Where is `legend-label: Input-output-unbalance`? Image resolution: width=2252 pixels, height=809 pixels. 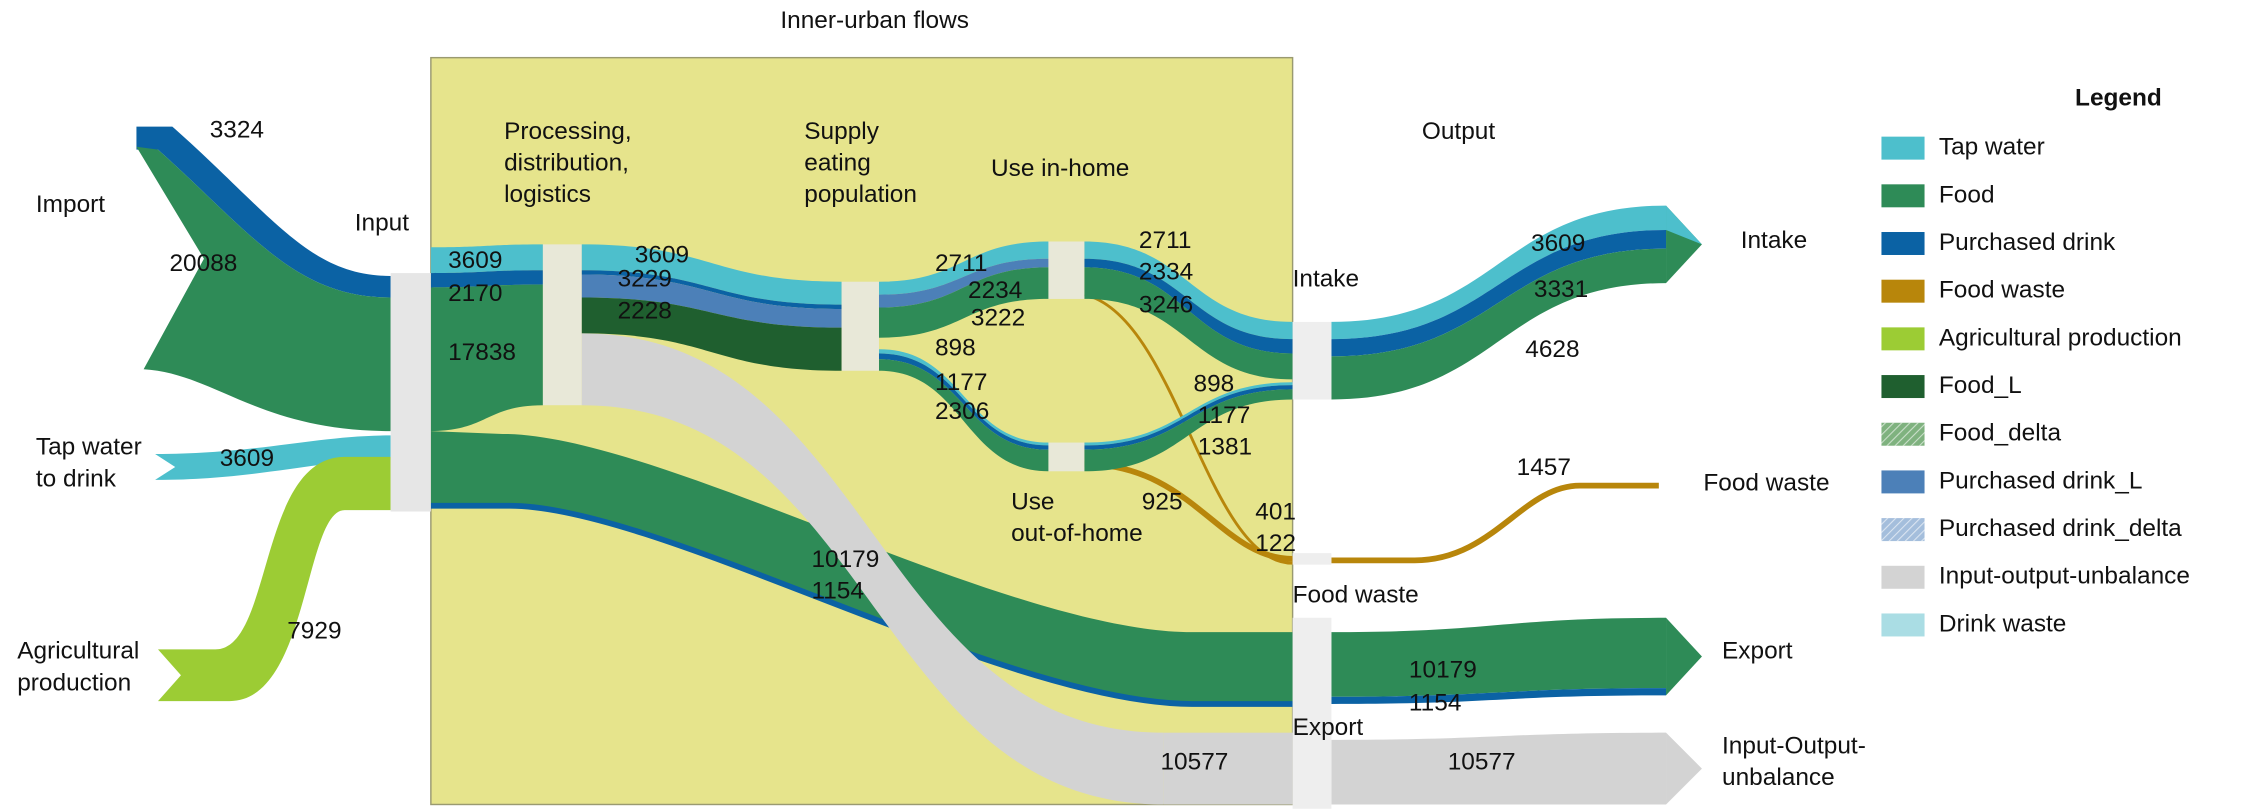
legend-label: Input-output-unbalance is located at coordinates (2064, 576).